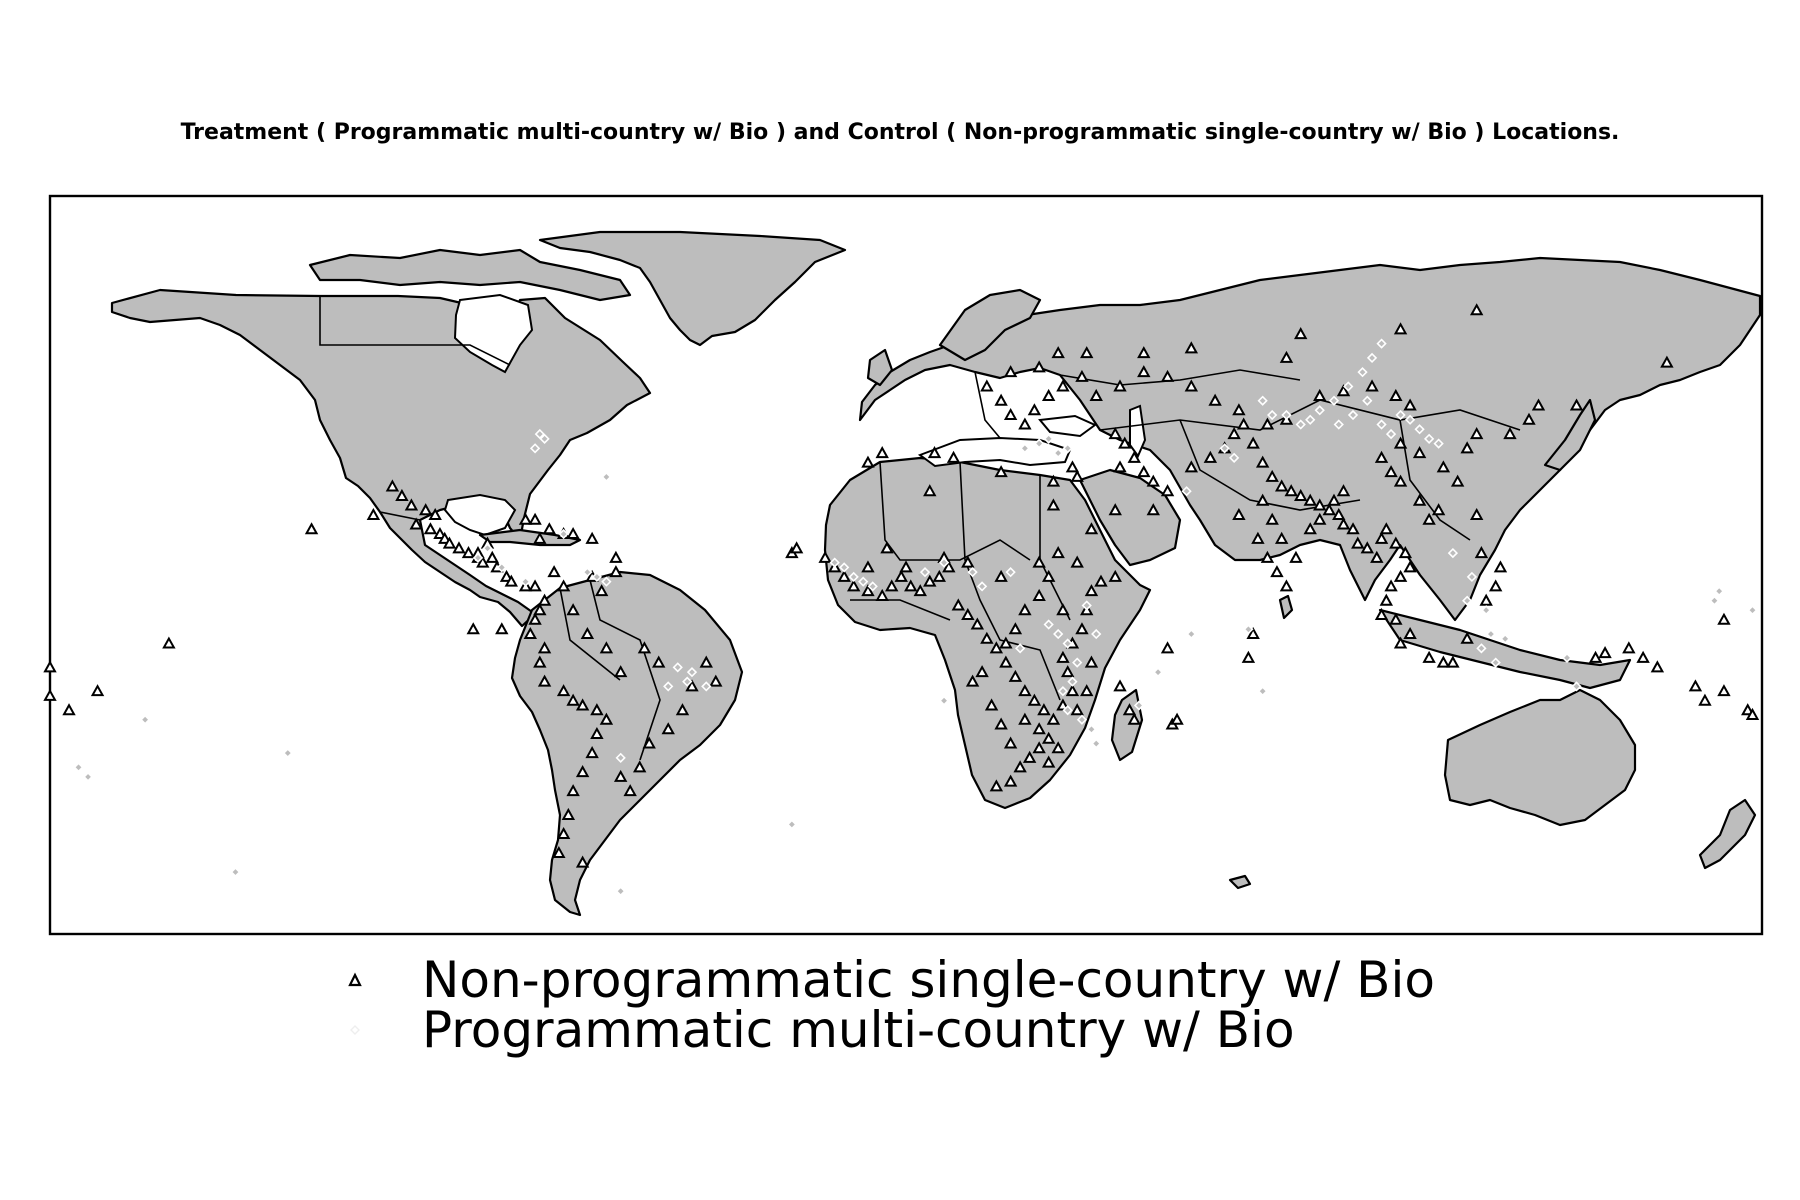  What do you see at coordinates (1570, 435) in the screenshot?
I see `japan-landmass` at bounding box center [1570, 435].